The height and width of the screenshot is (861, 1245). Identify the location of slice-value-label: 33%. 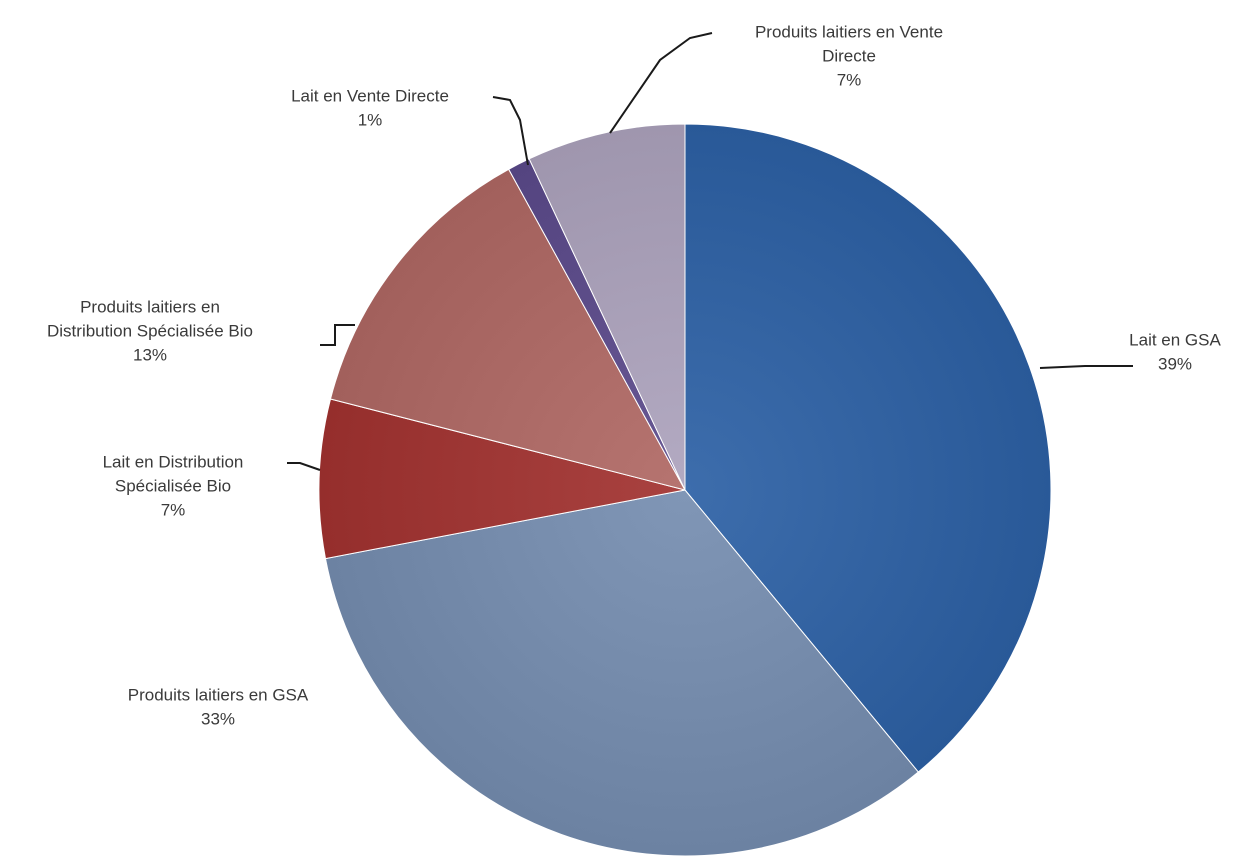
(218, 718).